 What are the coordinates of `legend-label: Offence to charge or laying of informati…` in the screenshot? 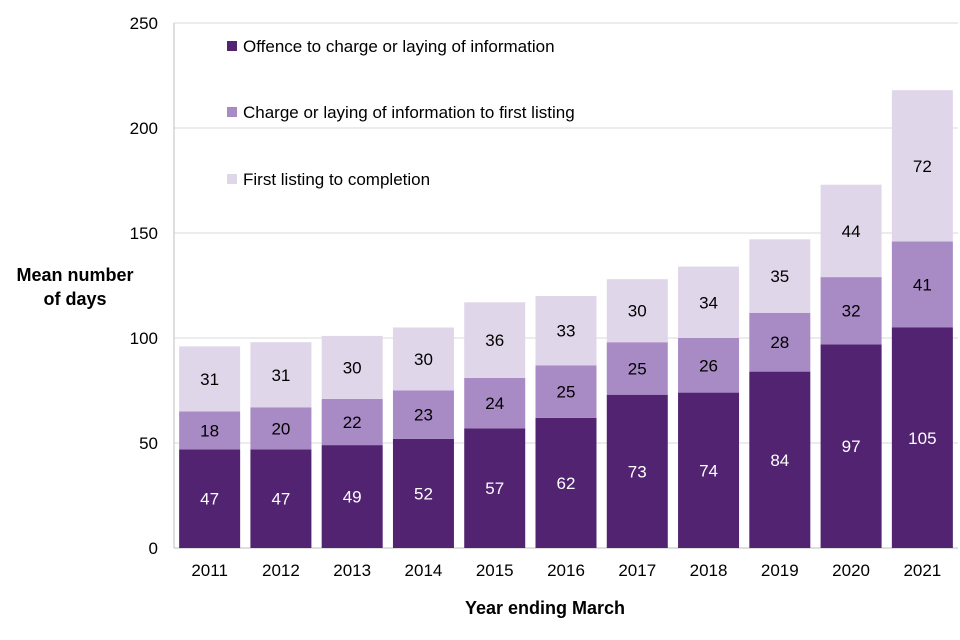 It's located at (399, 46).